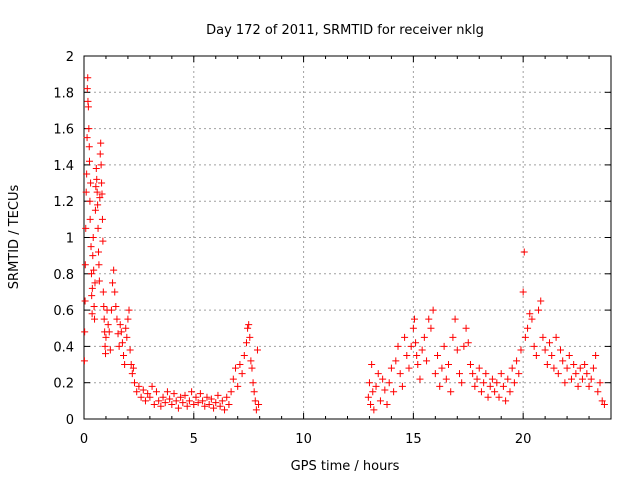 Image resolution: width=640 pixels, height=480 pixels. Describe the element at coordinates (306, 439) in the screenshot. I see `x-tick-labels: 0 5 10 15 20` at that location.